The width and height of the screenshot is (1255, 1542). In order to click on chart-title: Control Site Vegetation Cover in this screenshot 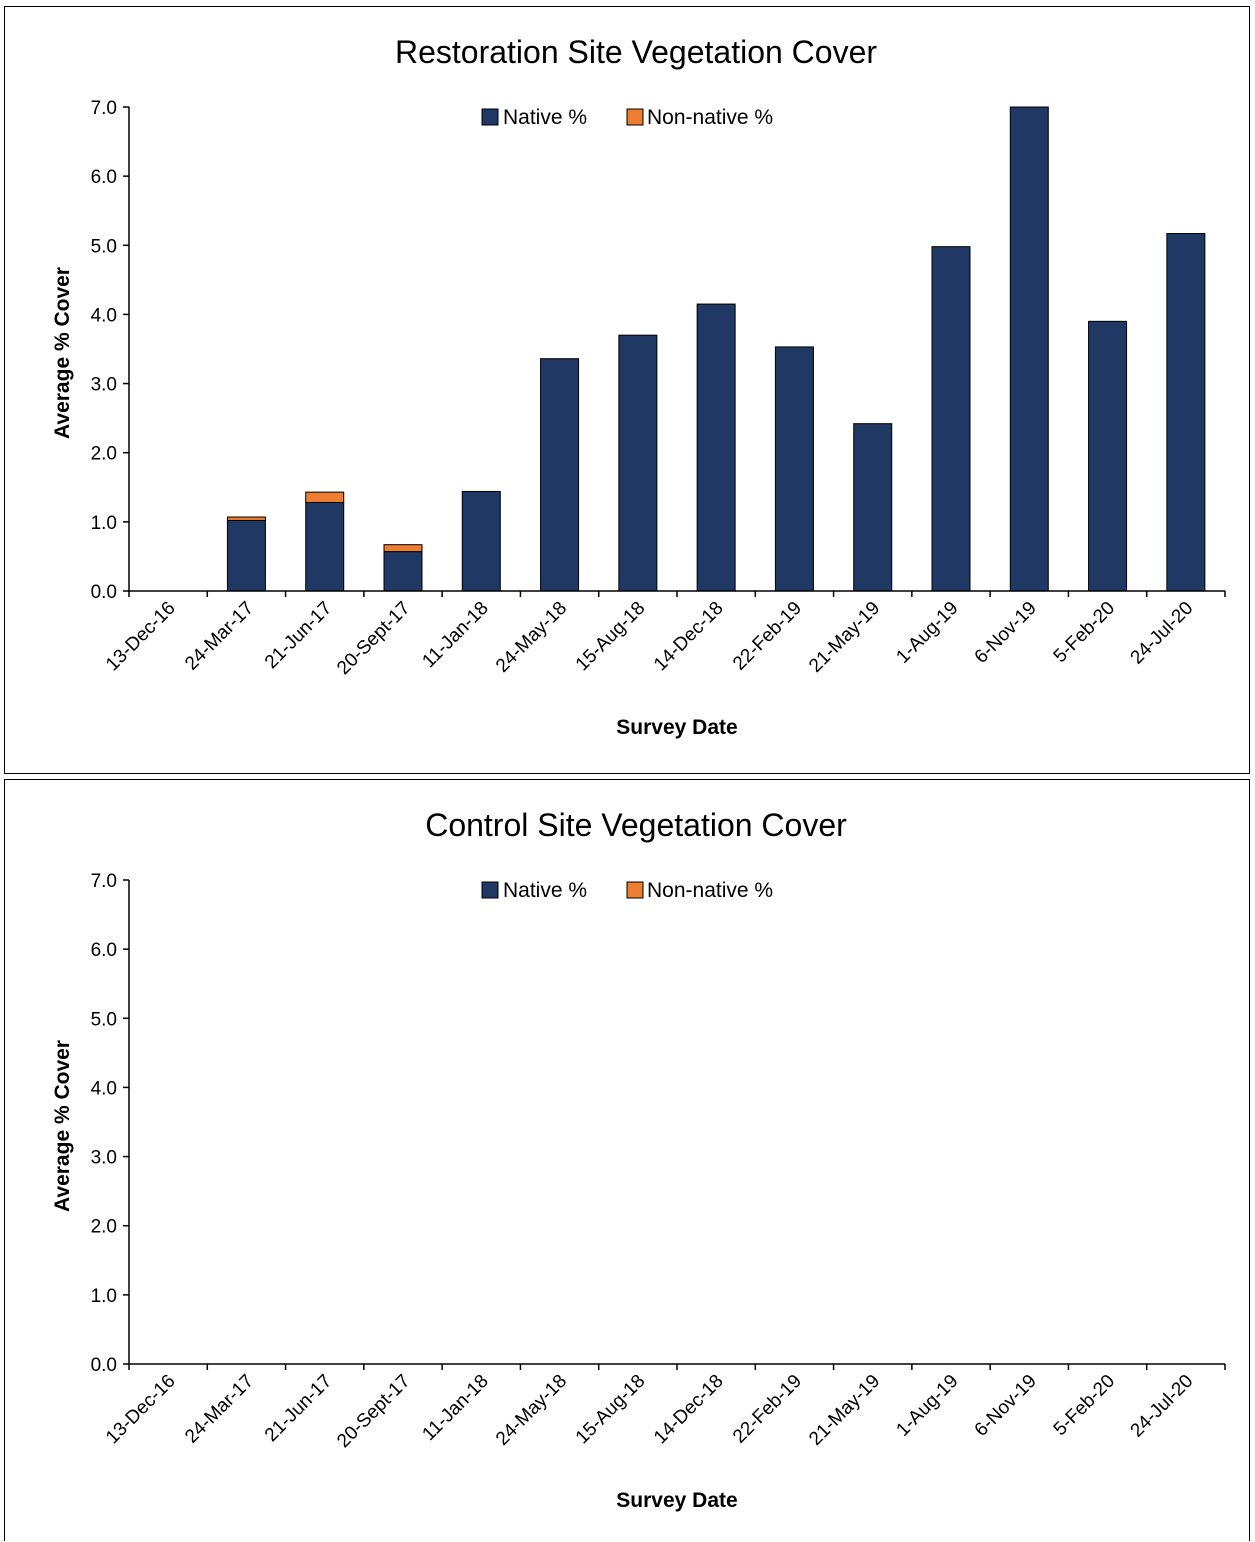, I will do `click(636, 825)`.